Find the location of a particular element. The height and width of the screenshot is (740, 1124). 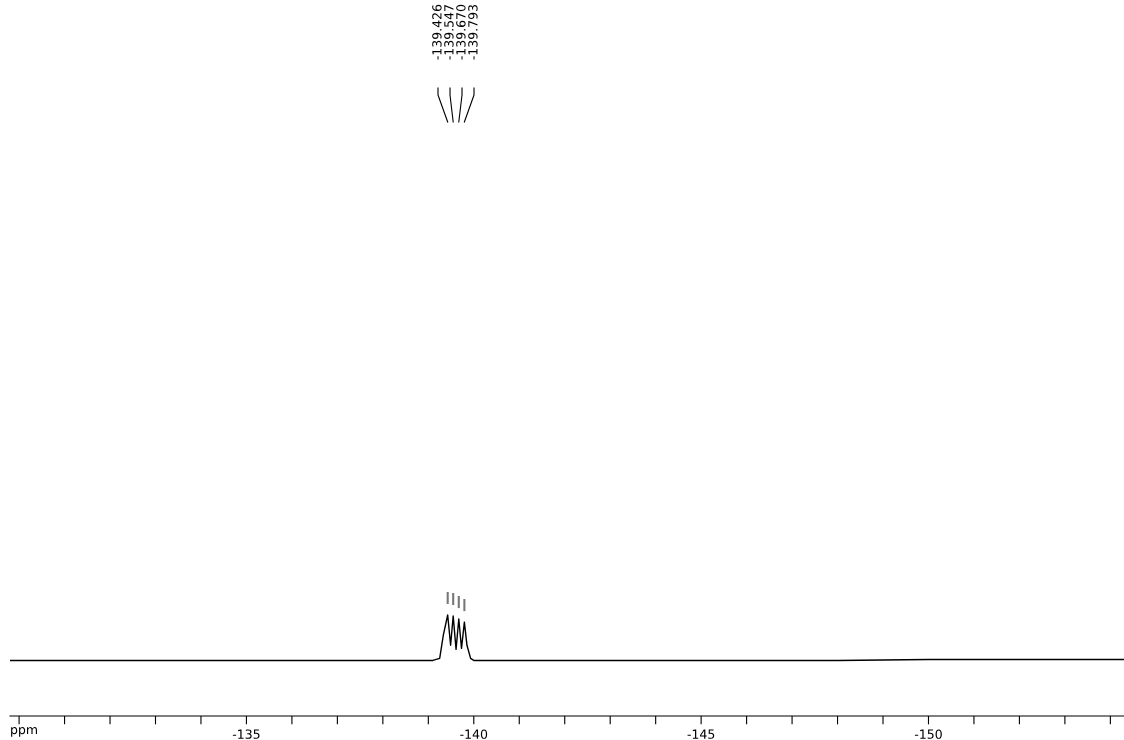

text: -139.793 is located at coordinates (473, 32).